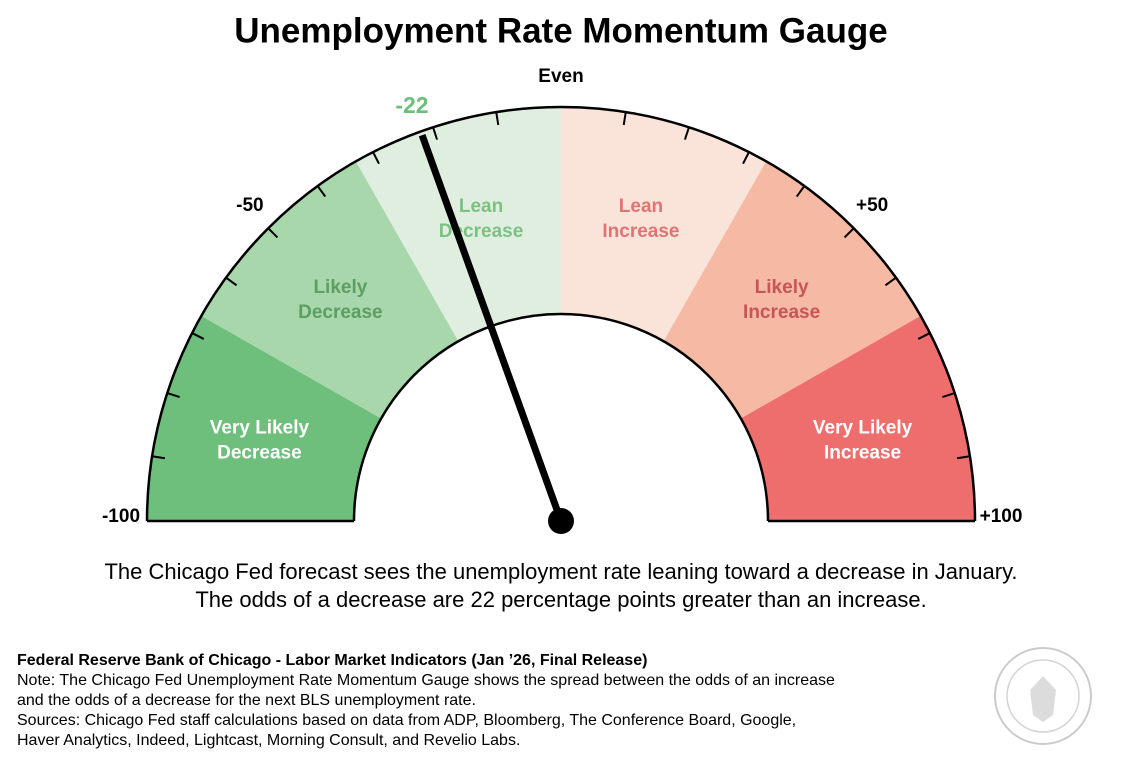  I want to click on seal, so click(1043, 696).